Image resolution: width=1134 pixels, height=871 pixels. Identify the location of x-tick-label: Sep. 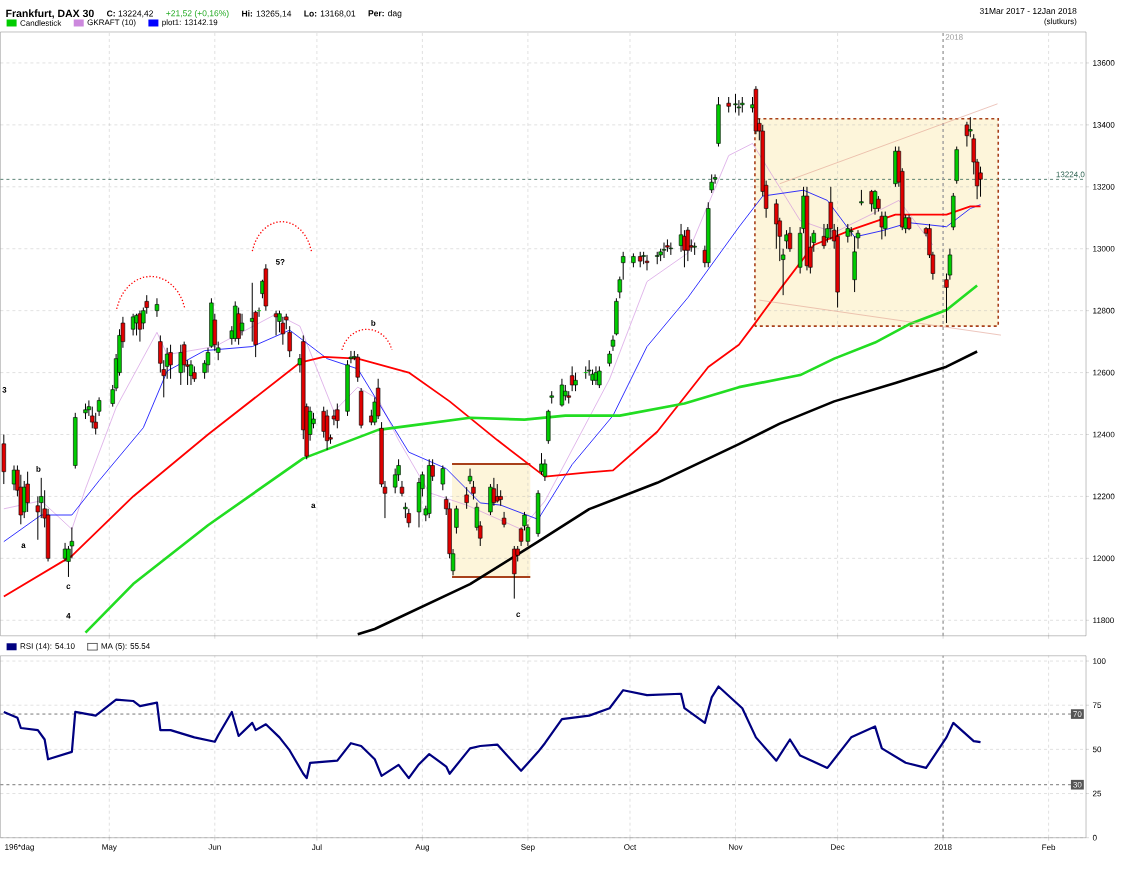
(528, 848).